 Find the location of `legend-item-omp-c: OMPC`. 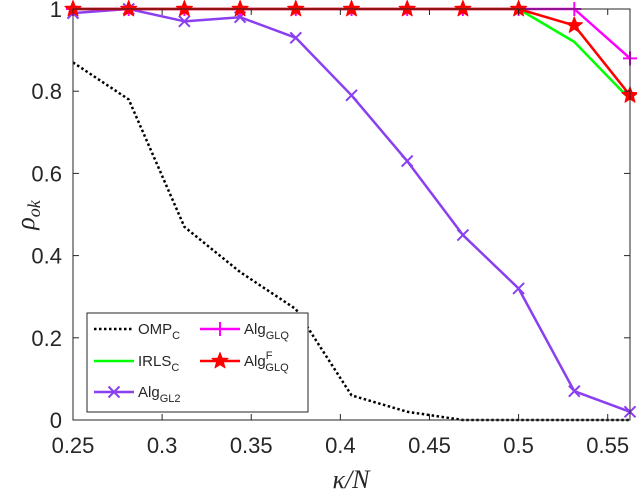

legend-item-omp-c: OMPC is located at coordinates (137, 331).